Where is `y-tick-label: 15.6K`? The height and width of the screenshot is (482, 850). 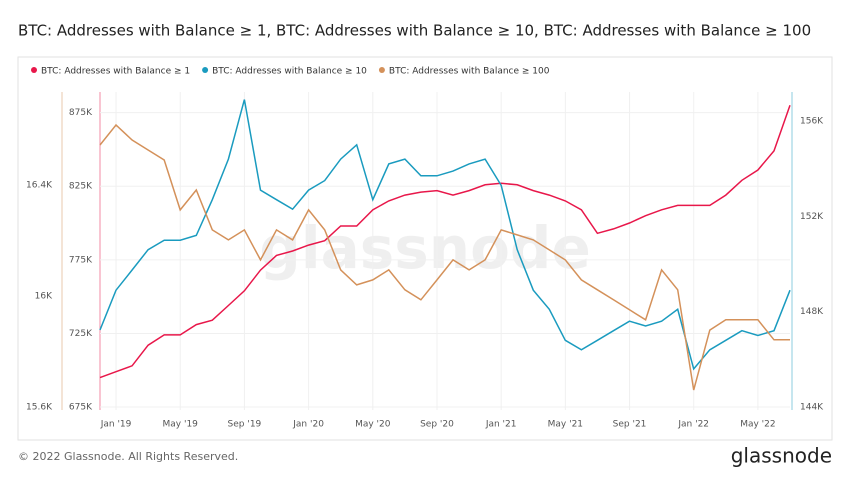 y-tick-label: 15.6K is located at coordinates (39, 407).